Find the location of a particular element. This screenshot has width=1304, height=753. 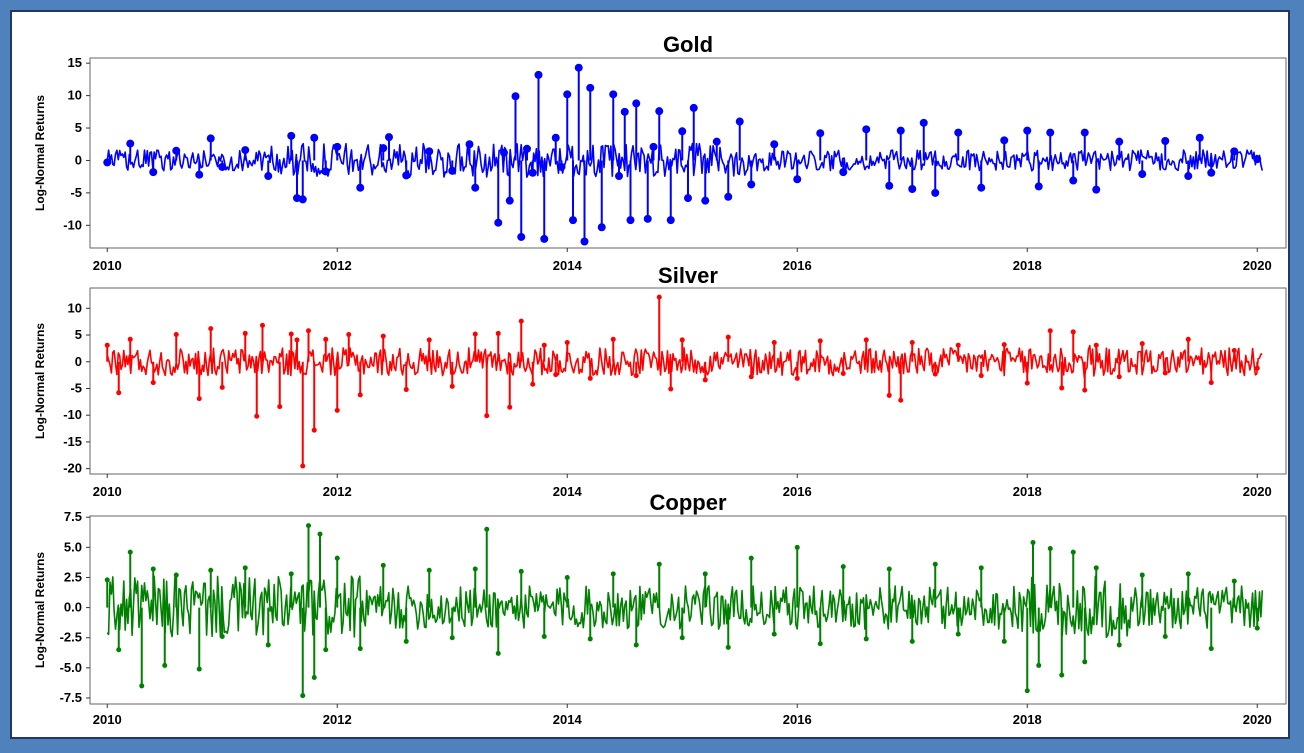

y-tick-label: 2.5 is located at coordinates (73, 576).